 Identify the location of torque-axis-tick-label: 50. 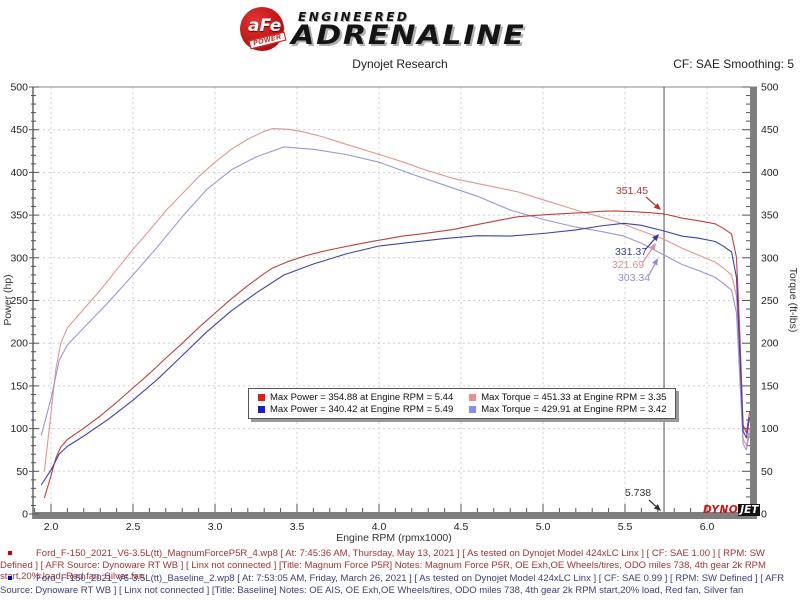
(767, 472).